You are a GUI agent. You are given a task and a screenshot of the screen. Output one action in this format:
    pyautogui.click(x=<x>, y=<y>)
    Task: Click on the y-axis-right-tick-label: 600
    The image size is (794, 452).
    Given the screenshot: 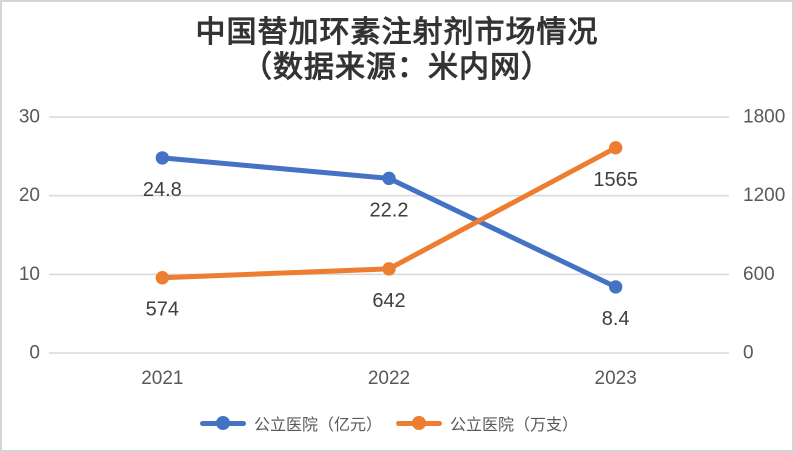 What is the action you would take?
    pyautogui.click(x=759, y=274)
    